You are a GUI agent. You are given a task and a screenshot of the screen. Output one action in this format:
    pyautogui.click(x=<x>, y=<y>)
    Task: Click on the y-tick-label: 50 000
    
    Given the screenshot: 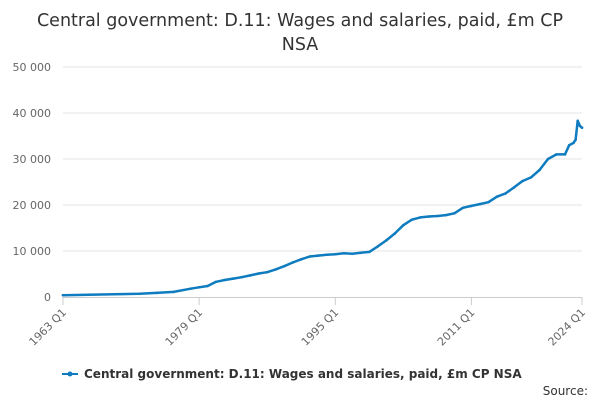 What is the action you would take?
    pyautogui.click(x=32, y=67)
    